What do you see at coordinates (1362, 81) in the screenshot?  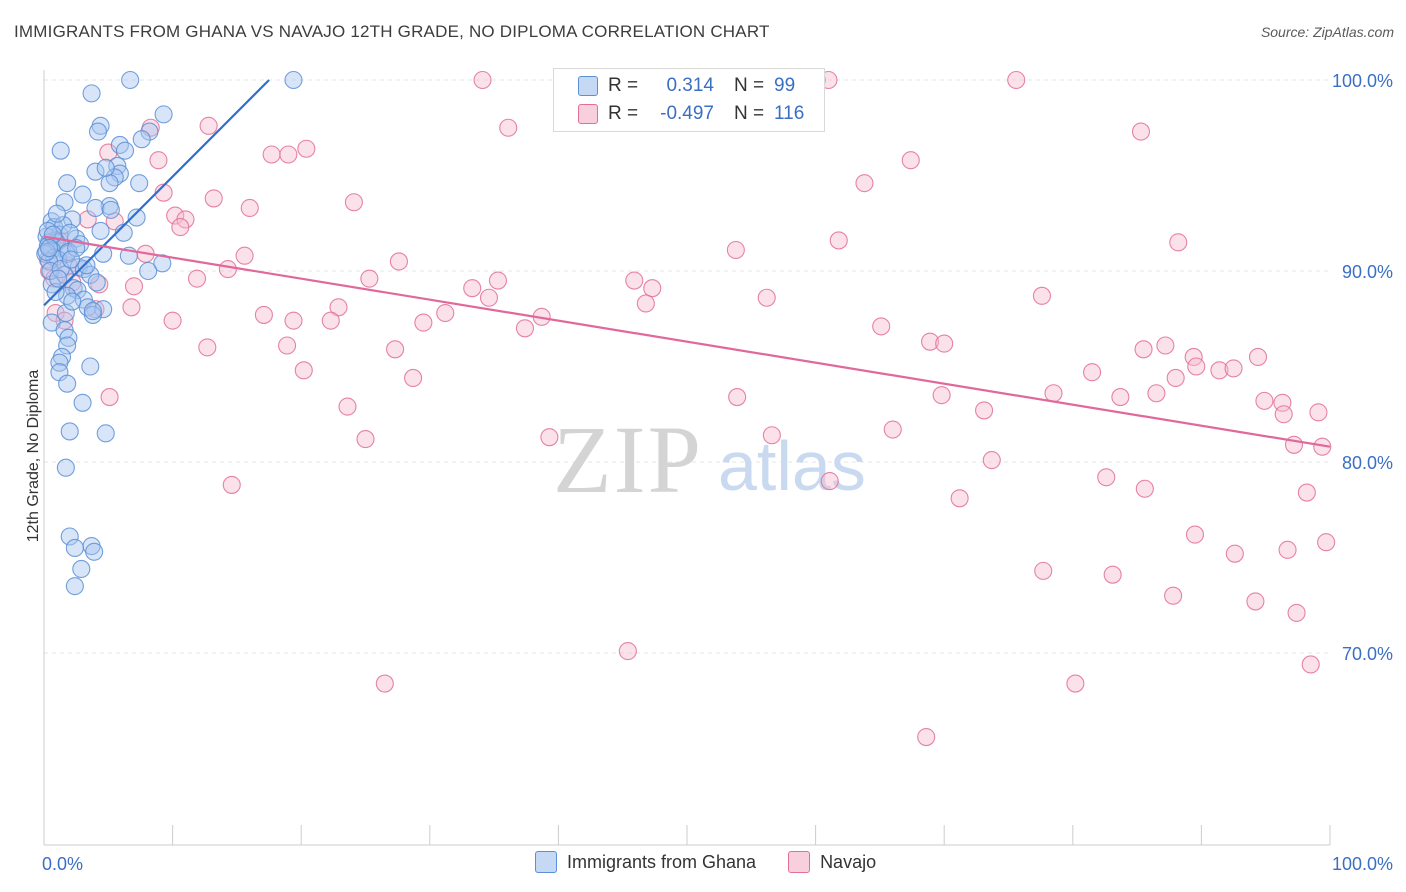 I see `y-tick-label: 100.0%` at bounding box center [1362, 81].